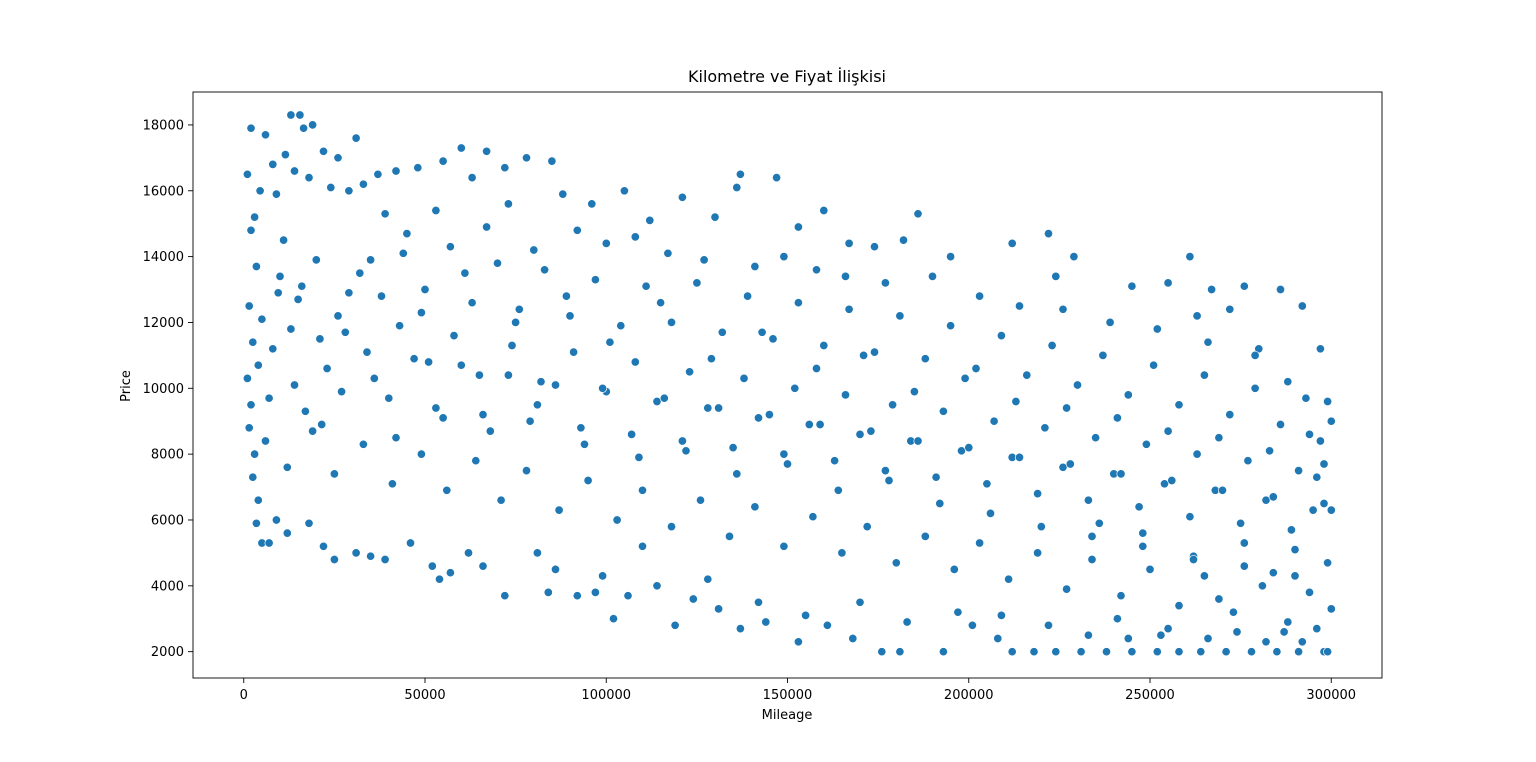  Describe the element at coordinates (798, 690) in the screenshot. I see `x-axis-ticks: 0 50000 100000 150000 200000 250000 300000` at that location.